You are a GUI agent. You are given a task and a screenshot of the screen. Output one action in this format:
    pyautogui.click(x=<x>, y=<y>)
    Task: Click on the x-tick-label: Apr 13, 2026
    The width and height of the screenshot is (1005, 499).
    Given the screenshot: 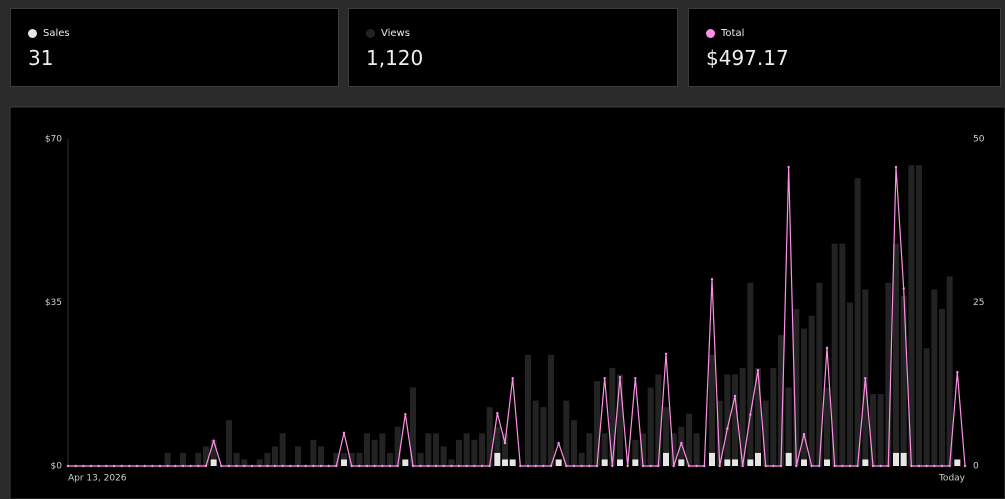 What is the action you would take?
    pyautogui.click(x=97, y=479)
    